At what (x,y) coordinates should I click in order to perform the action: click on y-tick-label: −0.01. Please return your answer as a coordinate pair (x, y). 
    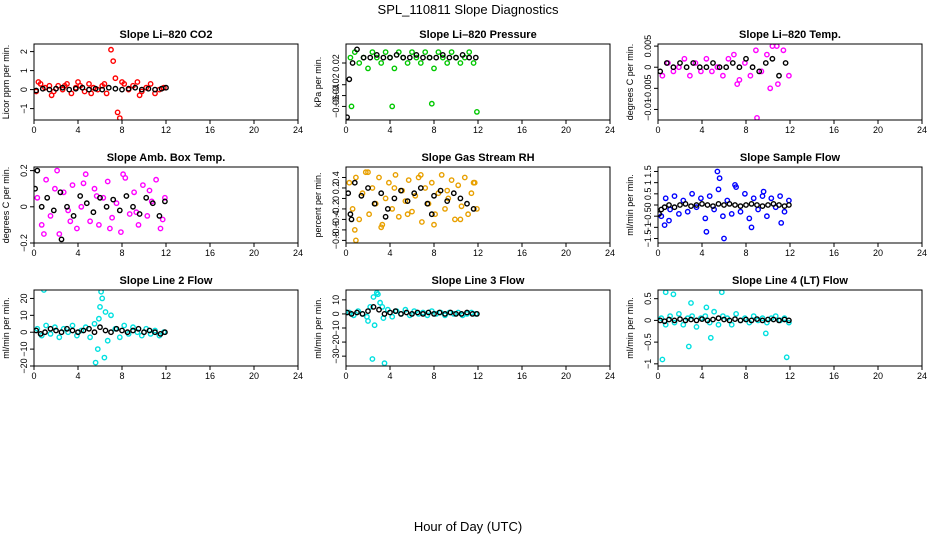
    Looking at the image, I should click on (648, 109).